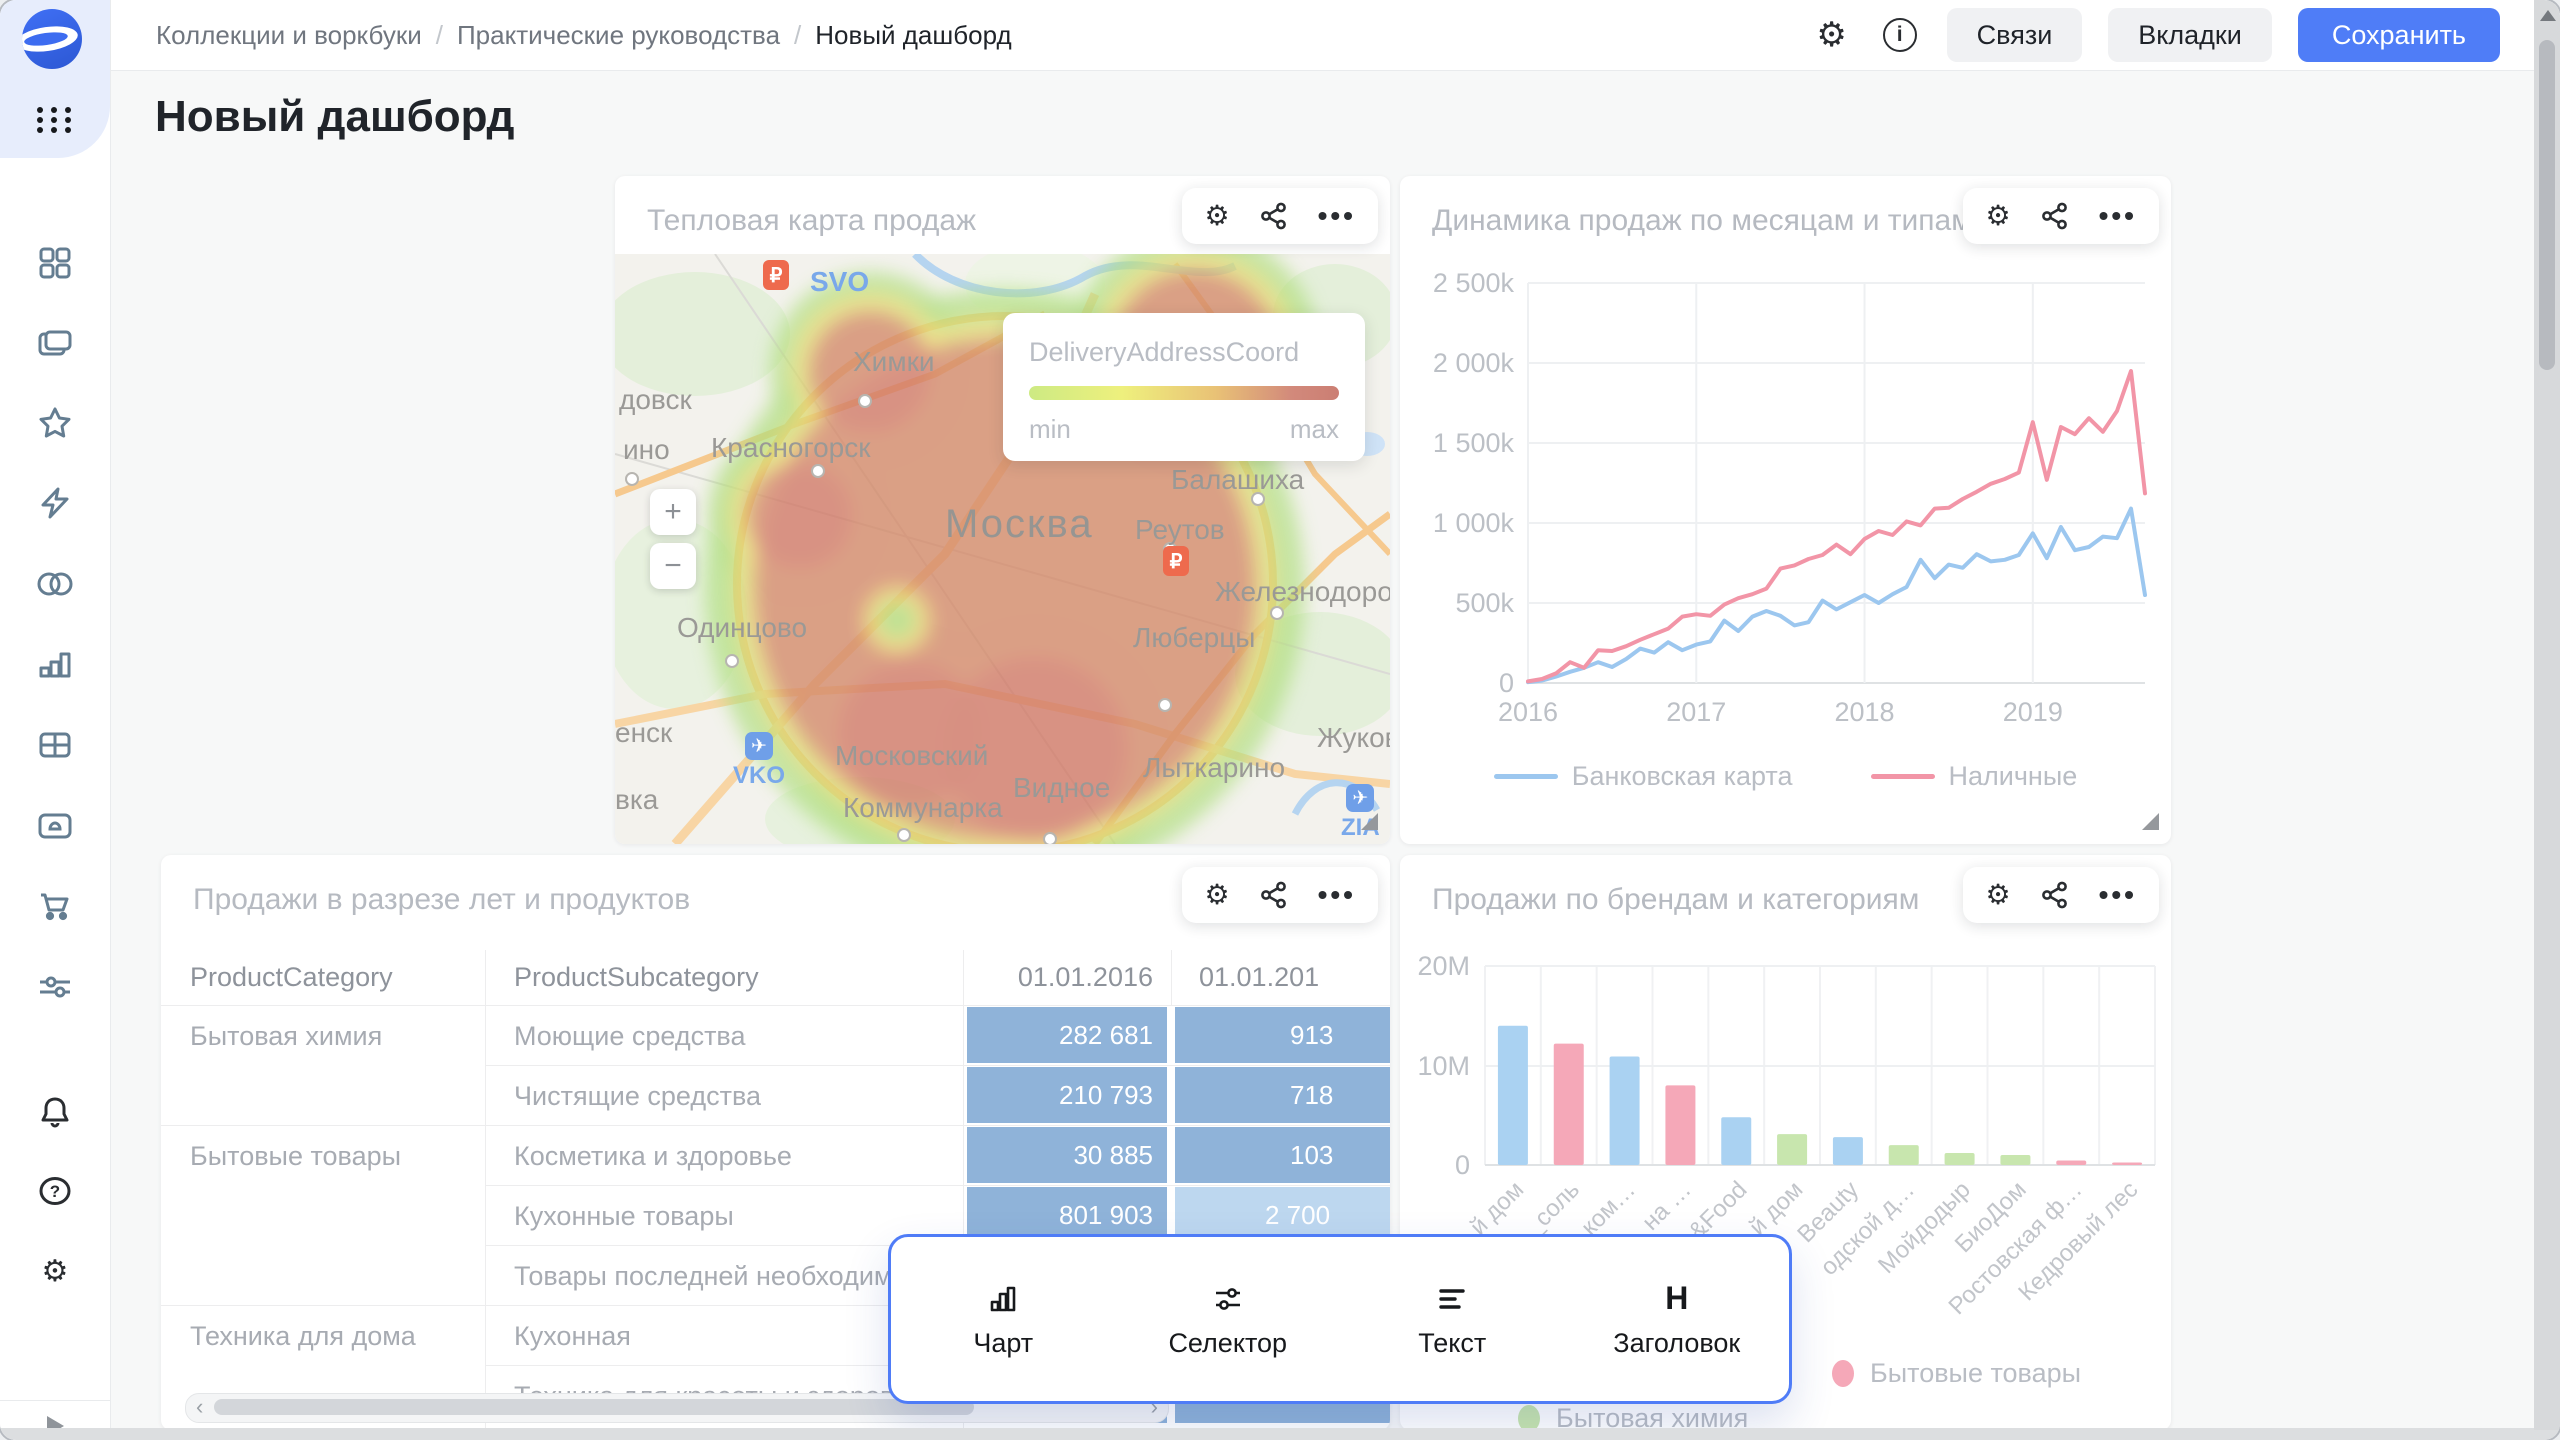 The image size is (2560, 1440). Describe the element at coordinates (55, 423) in the screenshot. I see `sidebar-item-star` at that location.